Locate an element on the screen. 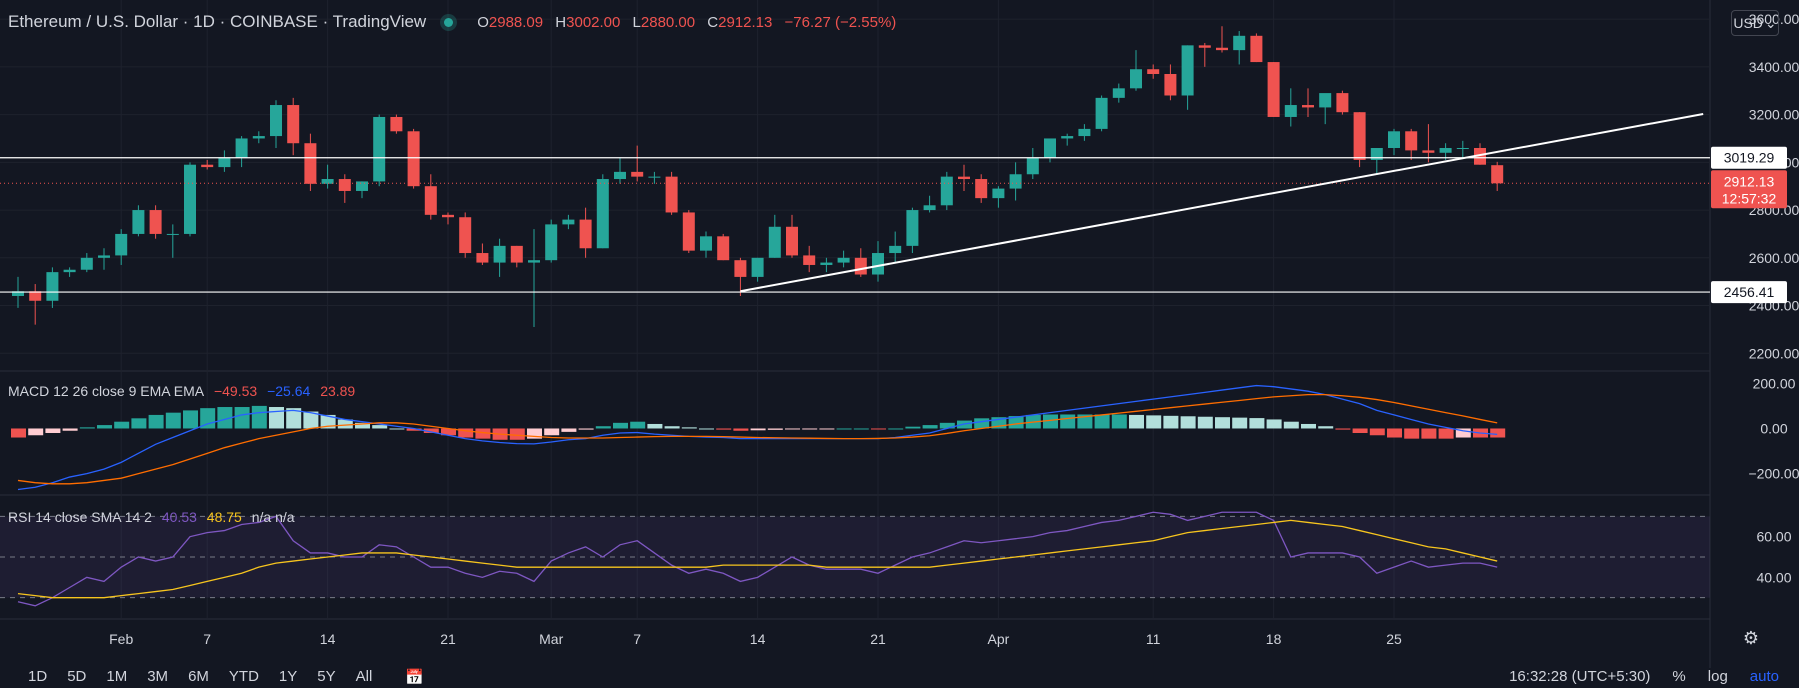  low-label: L is located at coordinates (637, 22).